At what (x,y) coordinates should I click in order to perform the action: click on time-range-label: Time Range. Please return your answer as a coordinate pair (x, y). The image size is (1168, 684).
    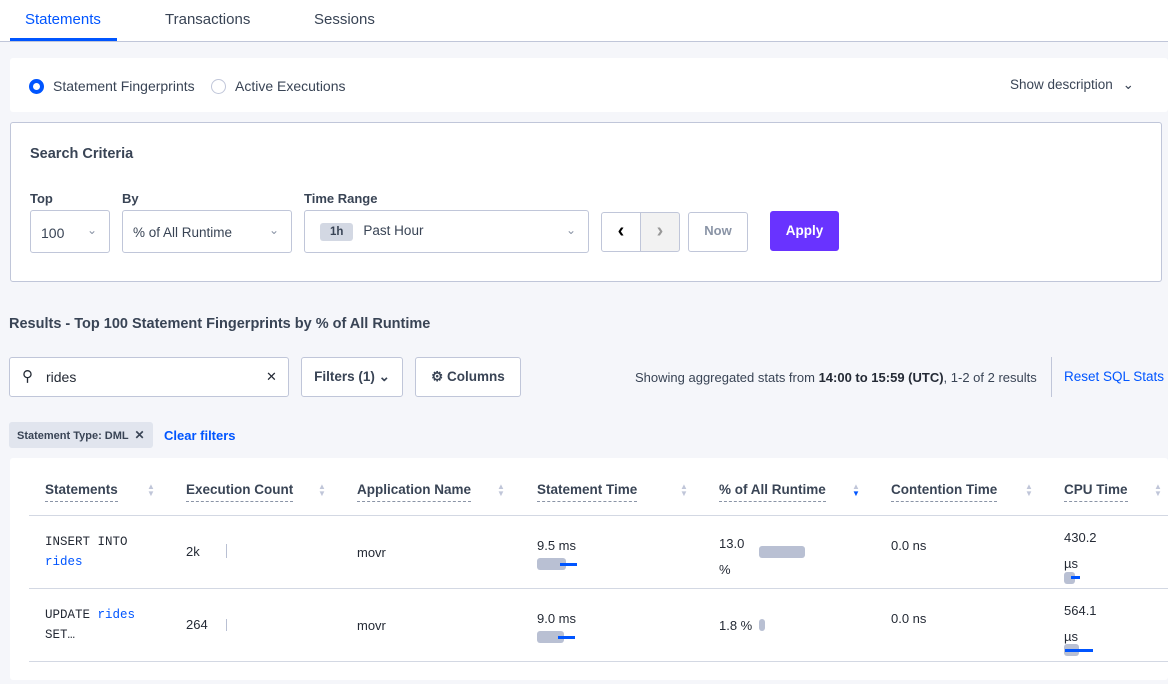
    Looking at the image, I should click on (341, 198).